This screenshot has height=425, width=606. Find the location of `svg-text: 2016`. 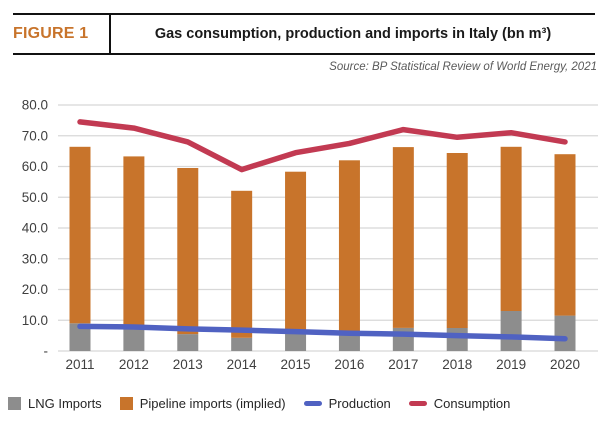

svg-text: 2016 is located at coordinates (349, 364).